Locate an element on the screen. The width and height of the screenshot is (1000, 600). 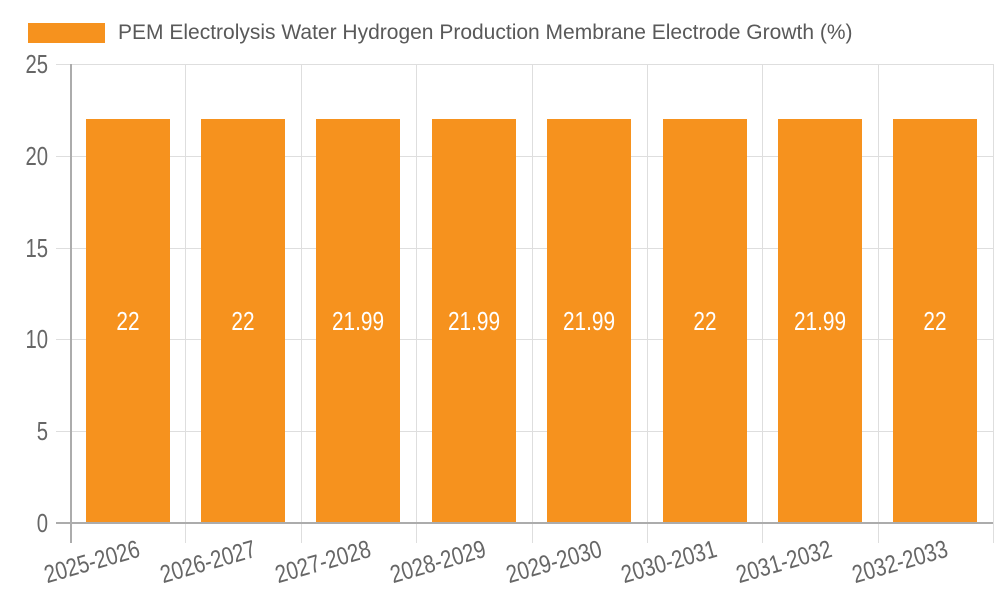
x-axis-tick-label: 2031-2032 is located at coordinates (784, 562).